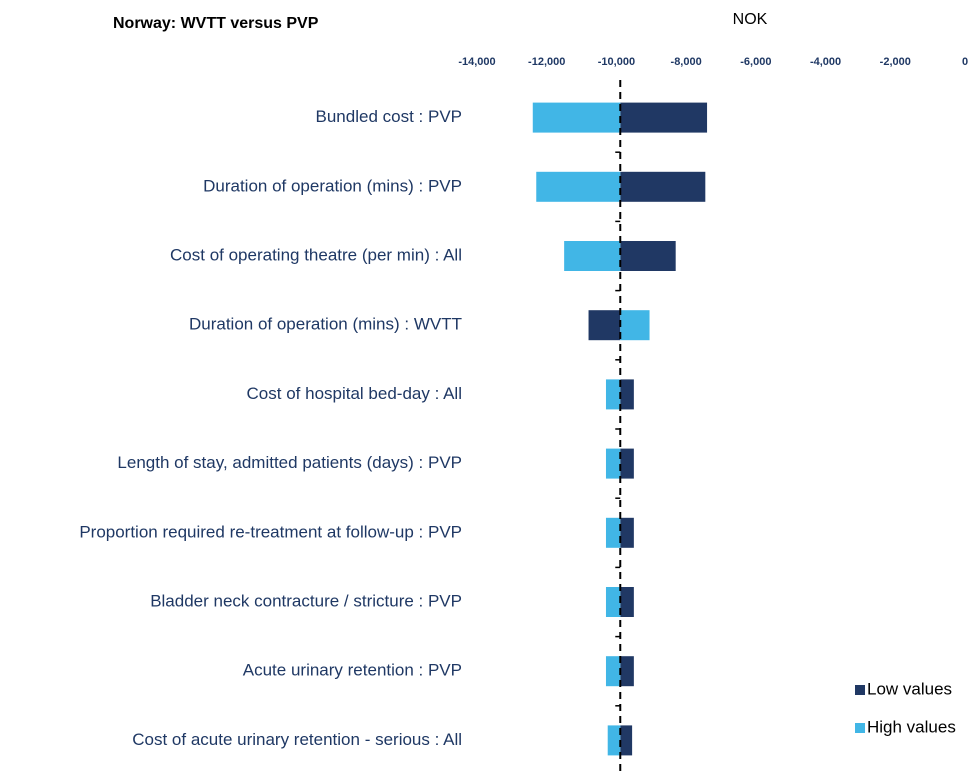  What do you see at coordinates (389, 116) in the screenshot?
I see `category-label: Bundled cost : PVP` at bounding box center [389, 116].